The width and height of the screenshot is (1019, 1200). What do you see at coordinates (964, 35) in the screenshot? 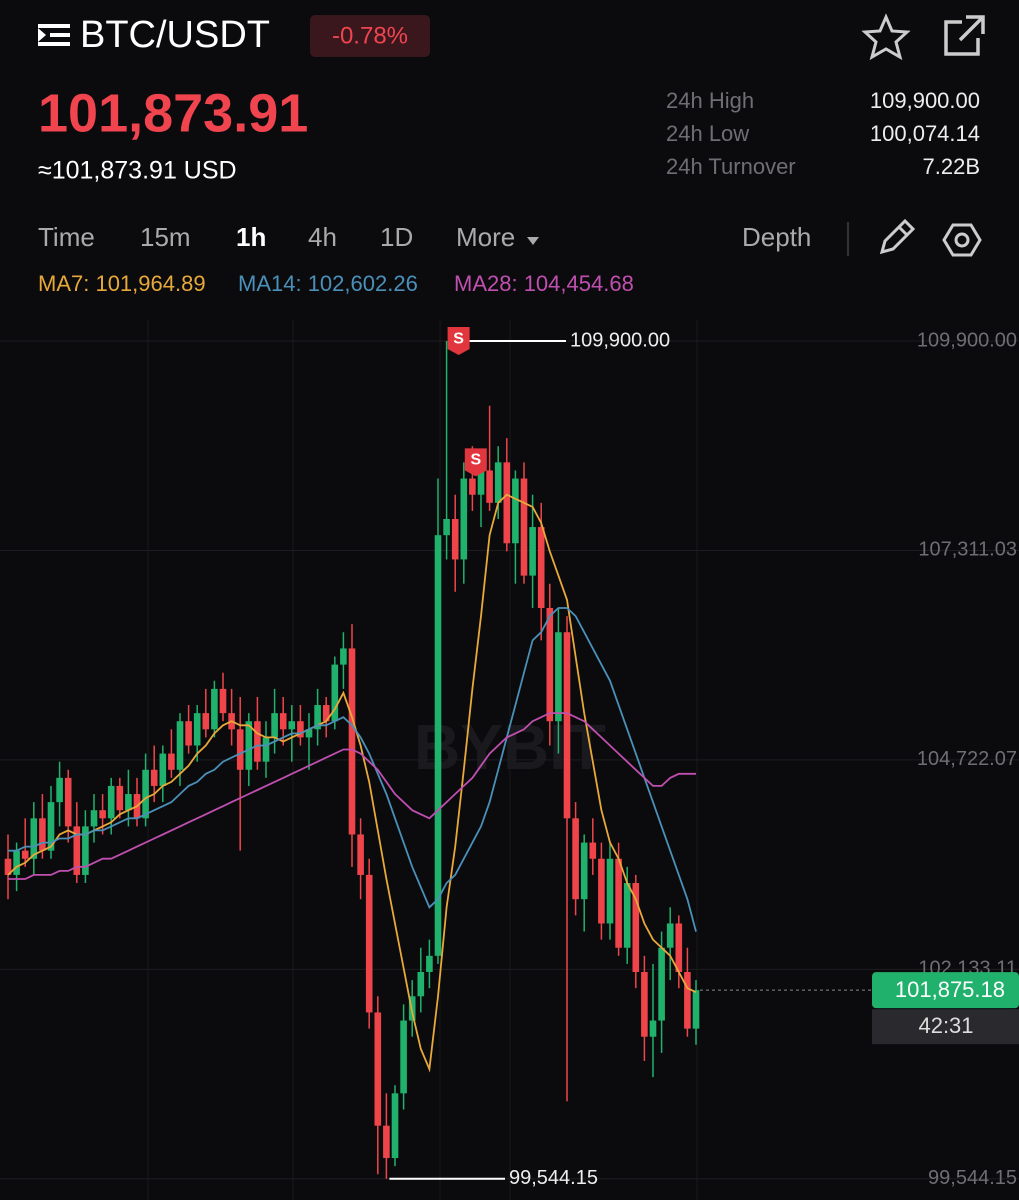
I see `share-icon` at bounding box center [964, 35].